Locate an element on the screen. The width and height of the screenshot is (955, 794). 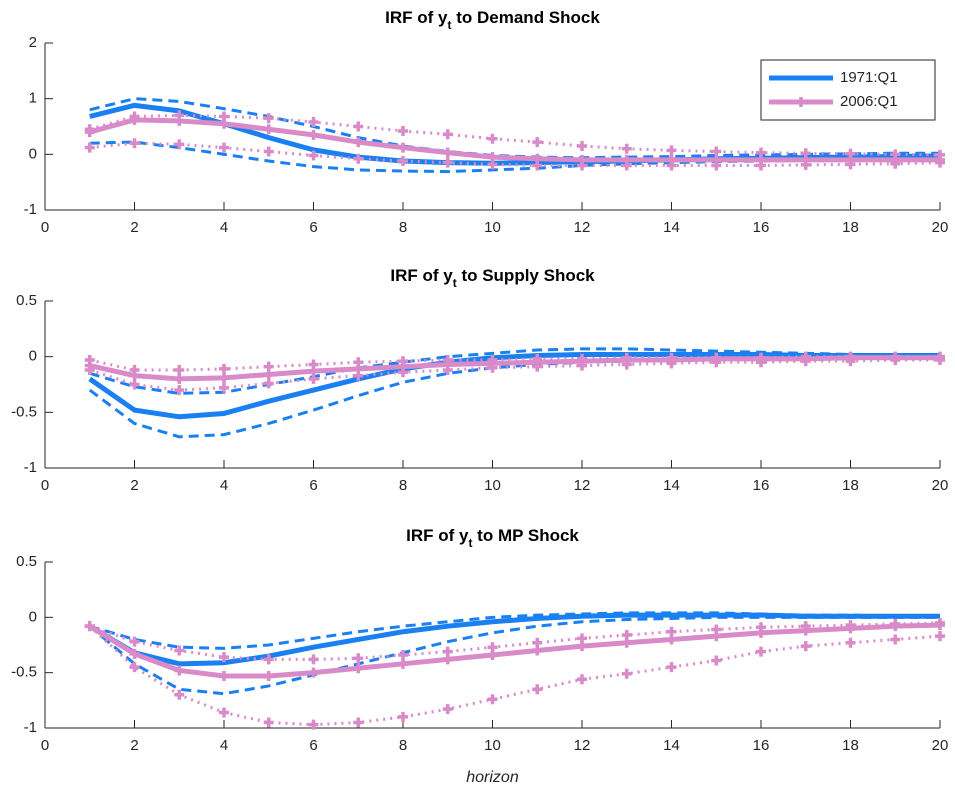
x-tick-label: 2 is located at coordinates (134, 745).